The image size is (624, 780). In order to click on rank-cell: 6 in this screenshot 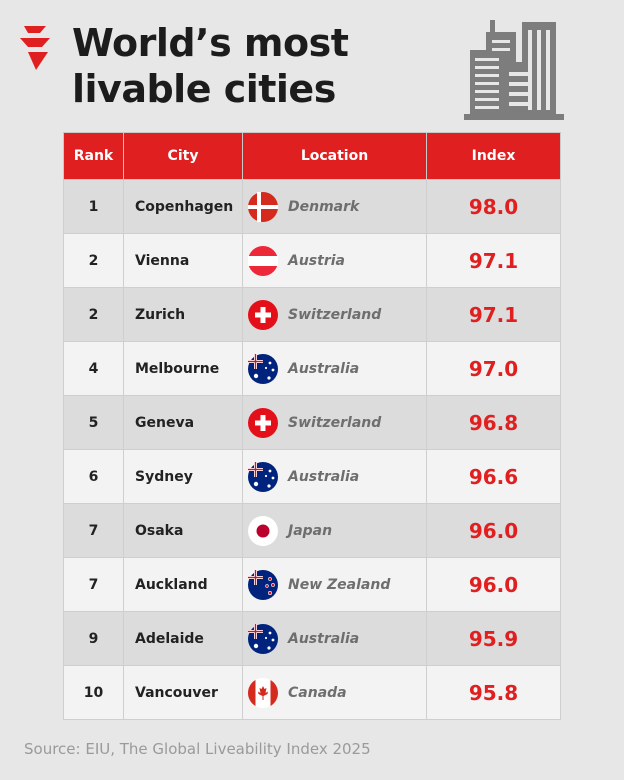, I will do `click(93, 476)`.